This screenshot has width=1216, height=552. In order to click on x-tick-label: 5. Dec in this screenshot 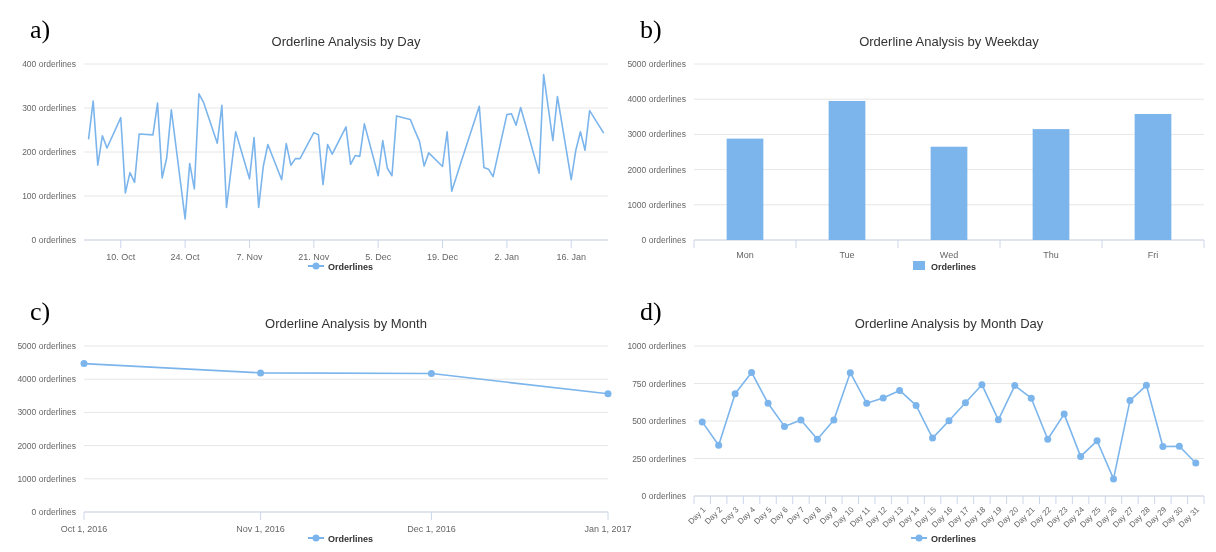, I will do `click(378, 257)`.